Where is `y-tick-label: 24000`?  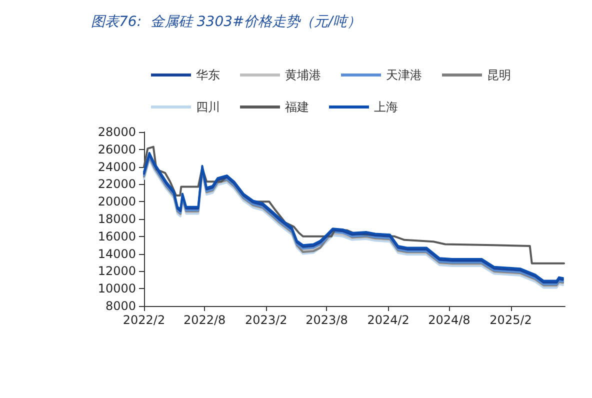
y-tick-label: 24000 is located at coordinates (117, 167).